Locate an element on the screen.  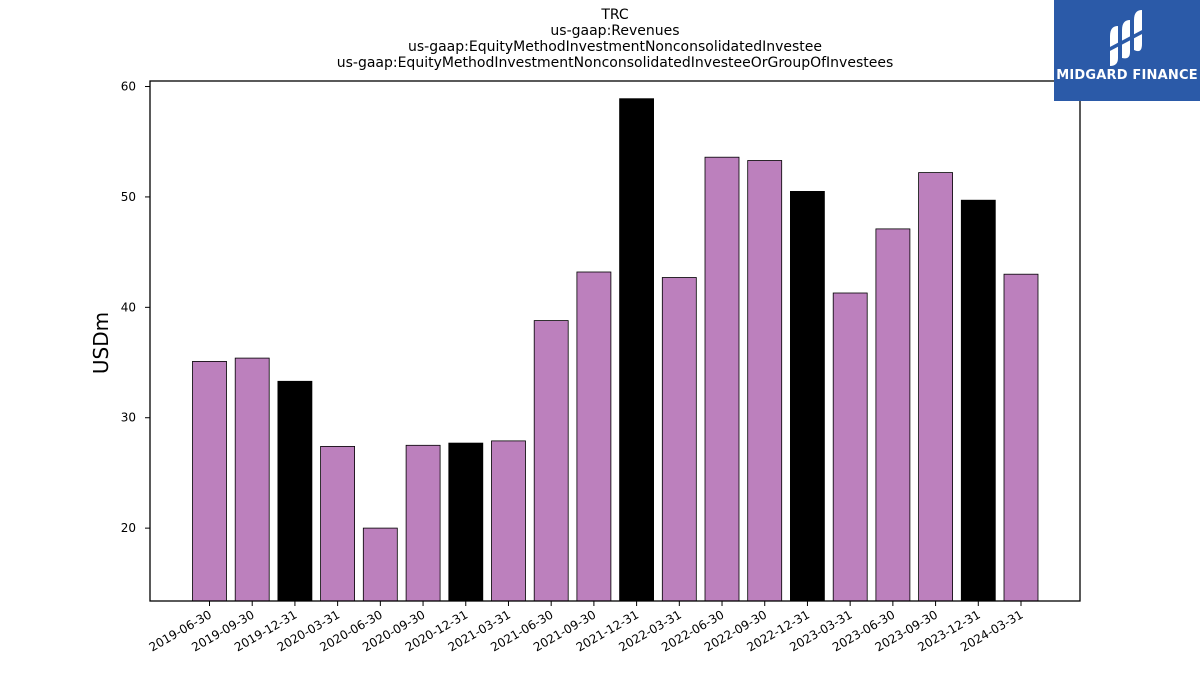
midgard-finance-logo: MIDGARD FINANCE is located at coordinates (1127, 50).